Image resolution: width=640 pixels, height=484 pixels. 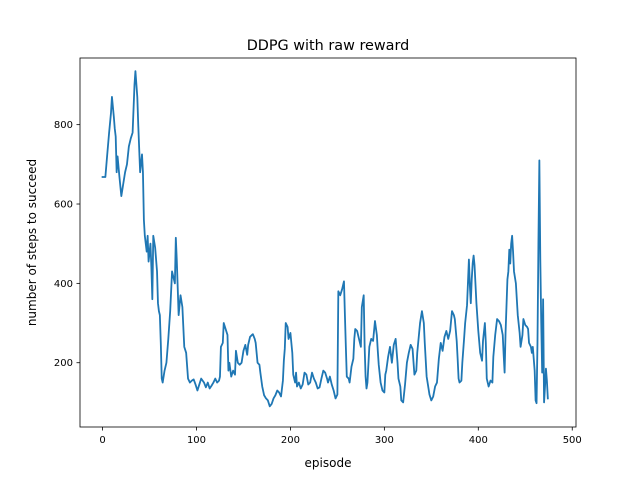 I want to click on y-tick-label: 600, so click(x=63, y=205).